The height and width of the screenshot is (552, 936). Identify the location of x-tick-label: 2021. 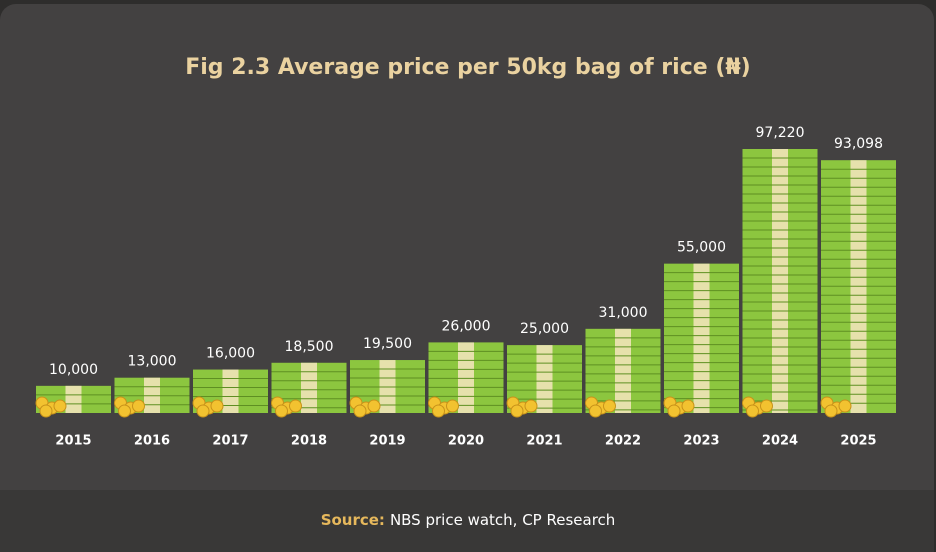
(544, 441).